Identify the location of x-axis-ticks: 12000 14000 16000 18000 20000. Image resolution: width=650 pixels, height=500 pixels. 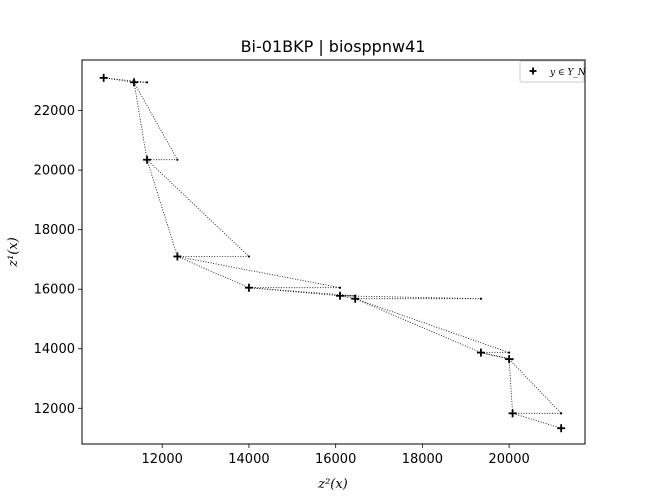
(336, 455).